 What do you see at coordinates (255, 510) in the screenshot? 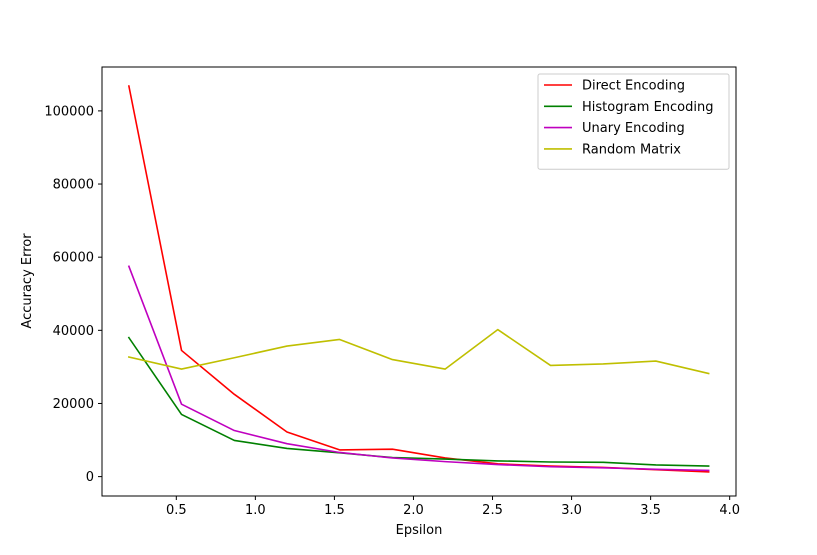
I see `x-tick-label: 1.0` at bounding box center [255, 510].